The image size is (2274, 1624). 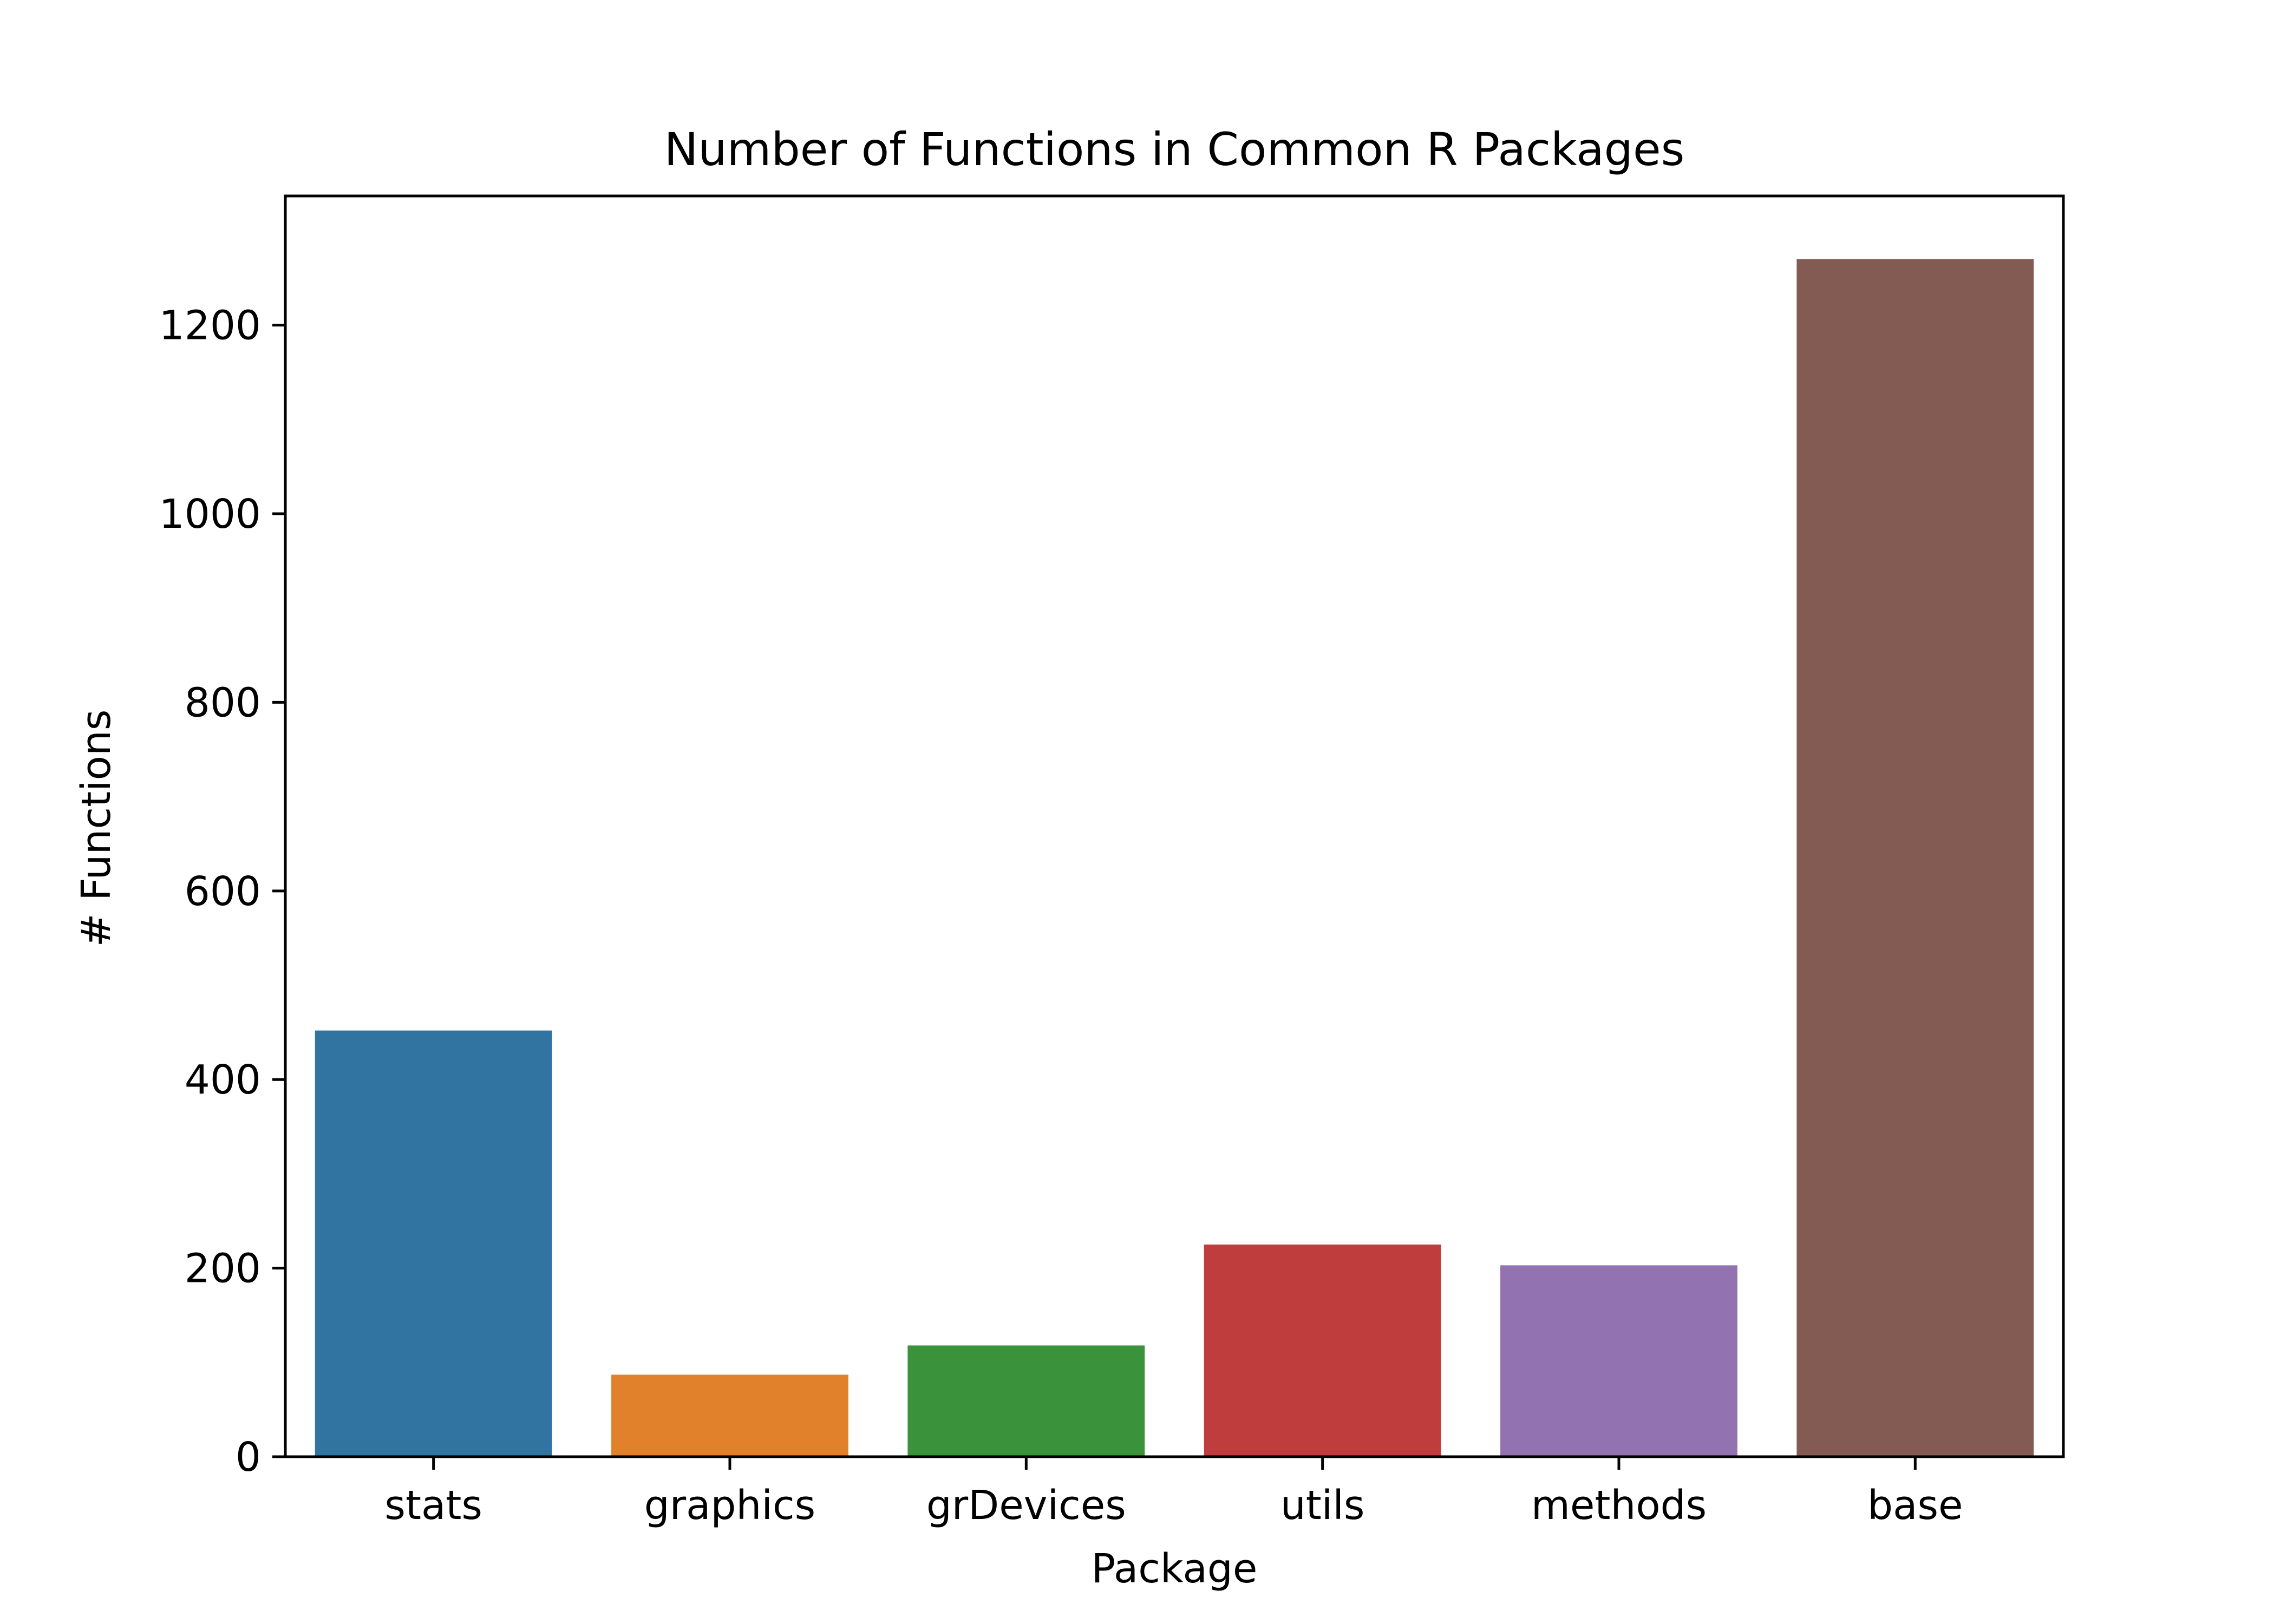 I want to click on bar-methods, so click(x=1618, y=1361).